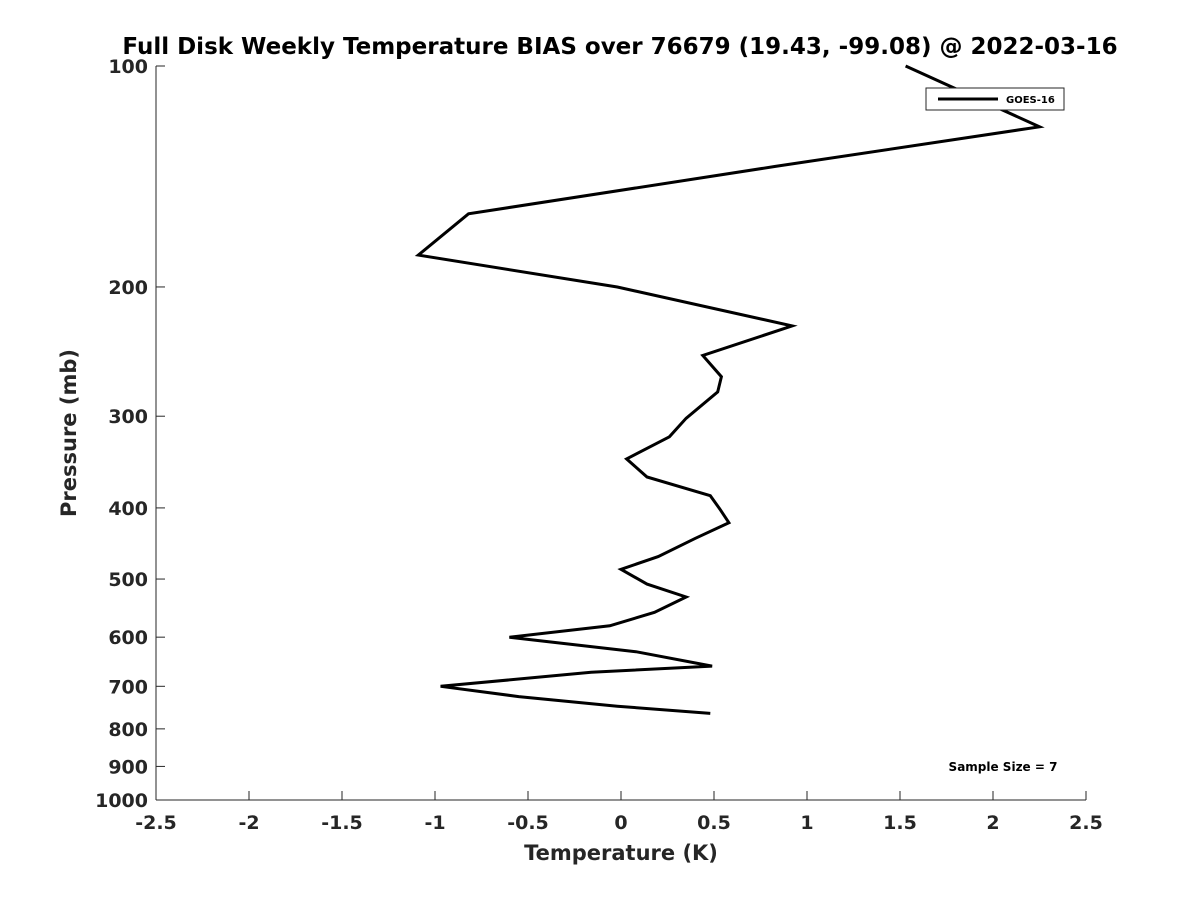  Describe the element at coordinates (128, 509) in the screenshot. I see `y-tick-label: 400` at that location.